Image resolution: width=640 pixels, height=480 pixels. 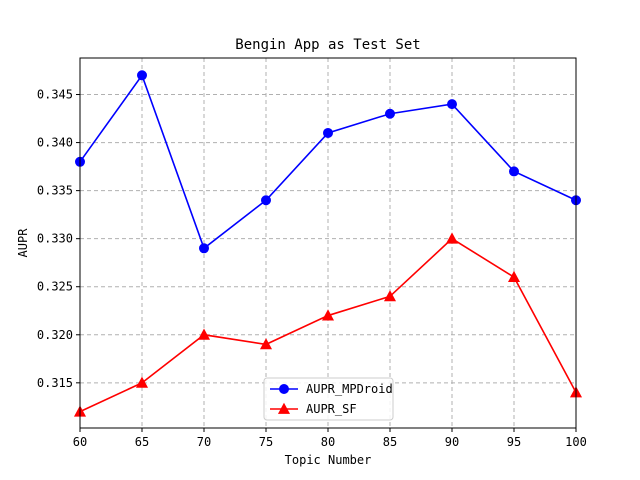 I want to click on x-axis-label: Topic Number, so click(x=328, y=460).